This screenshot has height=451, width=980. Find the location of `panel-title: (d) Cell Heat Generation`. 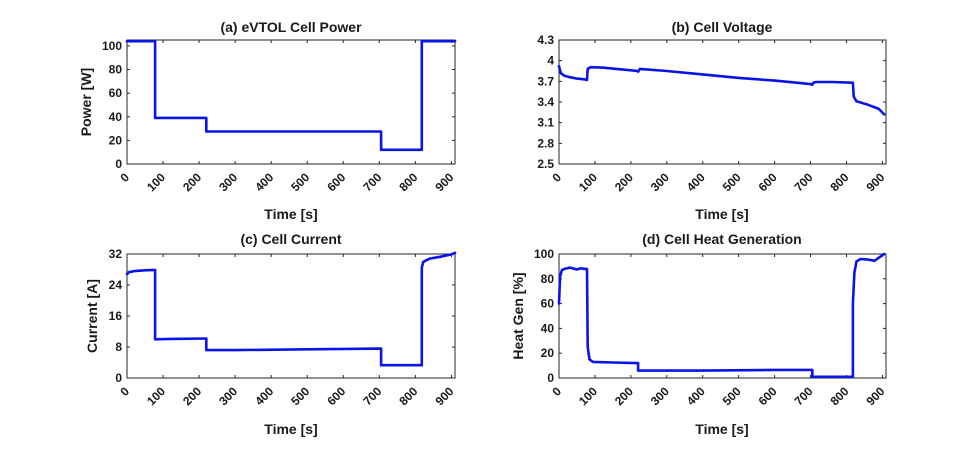

panel-title: (d) Cell Heat Generation is located at coordinates (721, 239).